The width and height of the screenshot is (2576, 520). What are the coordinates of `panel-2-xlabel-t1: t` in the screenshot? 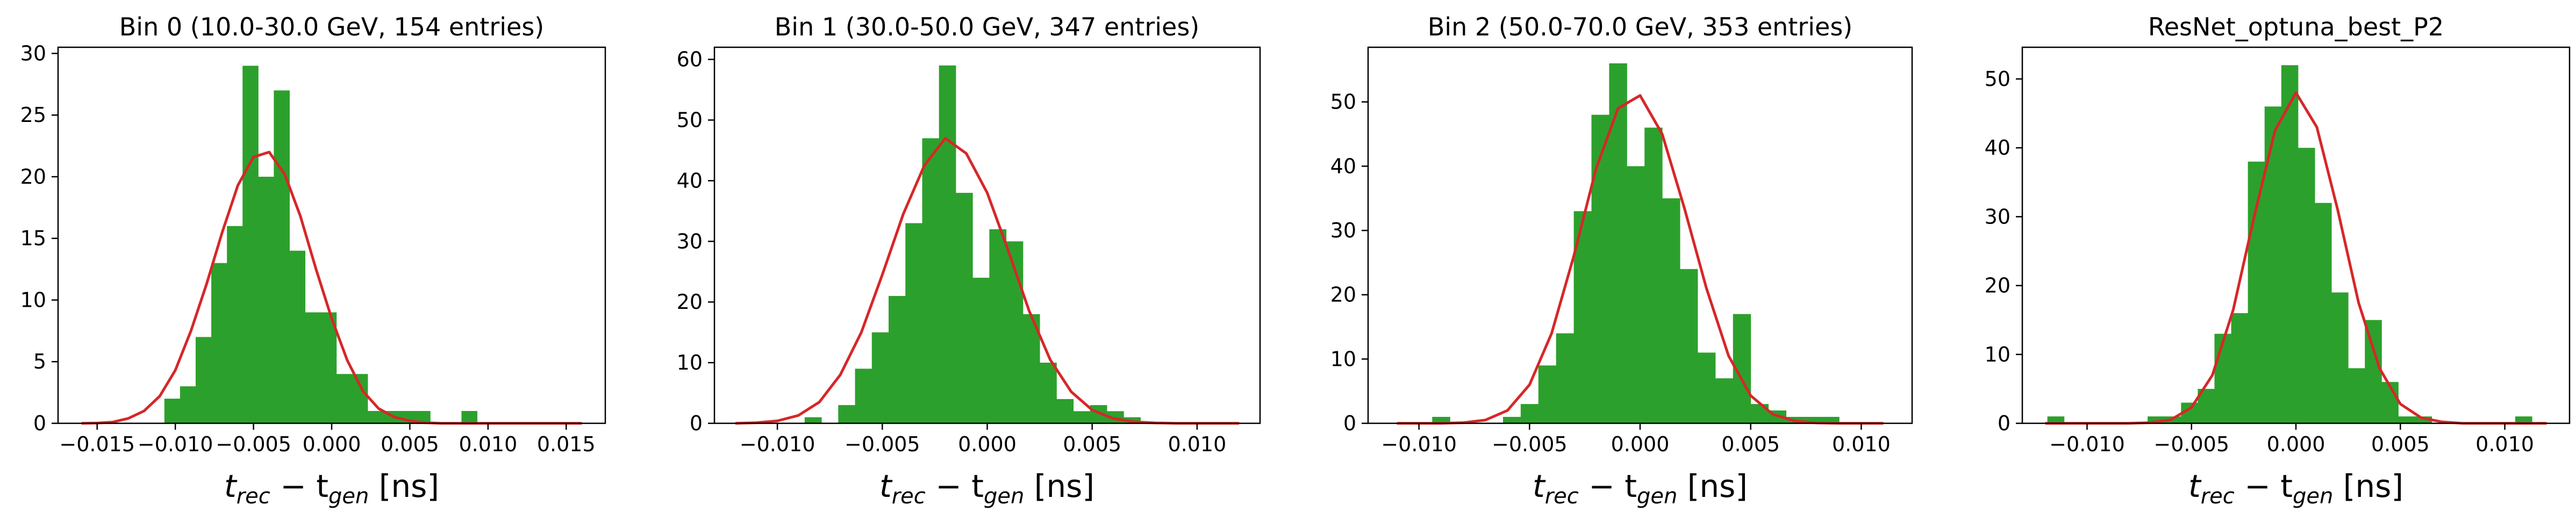 It's located at (1539, 486).